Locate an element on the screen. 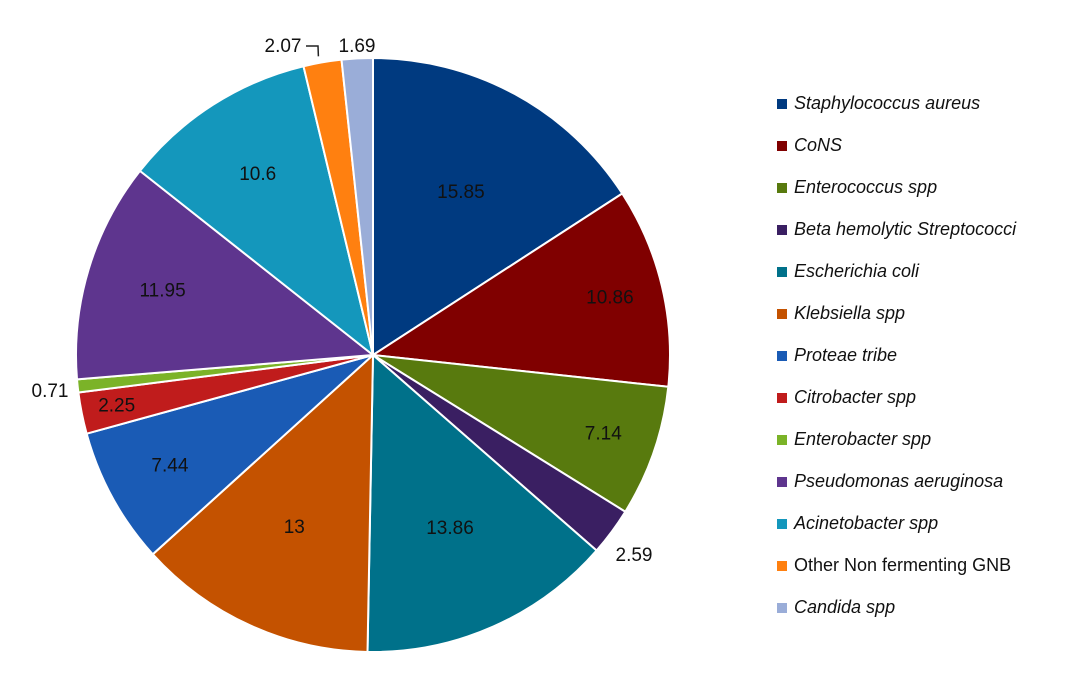 This screenshot has height=679, width=1068. leader-lines is located at coordinates (313, 51).